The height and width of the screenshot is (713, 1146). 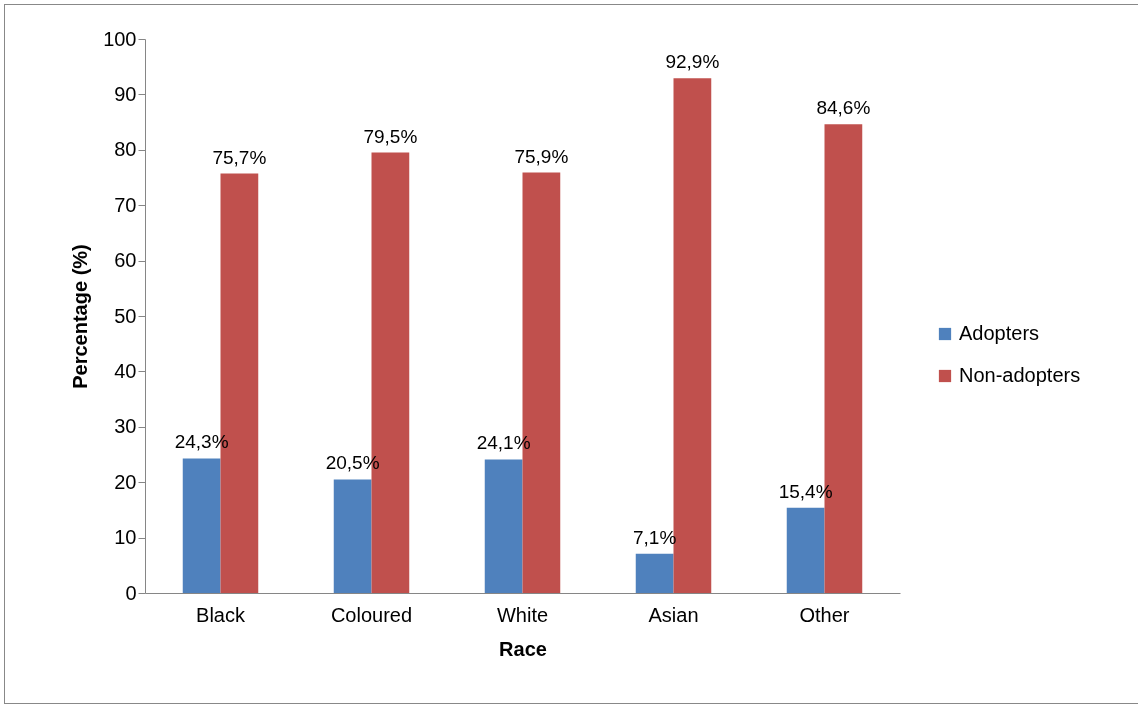 What do you see at coordinates (824, 614) in the screenshot?
I see `x-tick-label: Other` at bounding box center [824, 614].